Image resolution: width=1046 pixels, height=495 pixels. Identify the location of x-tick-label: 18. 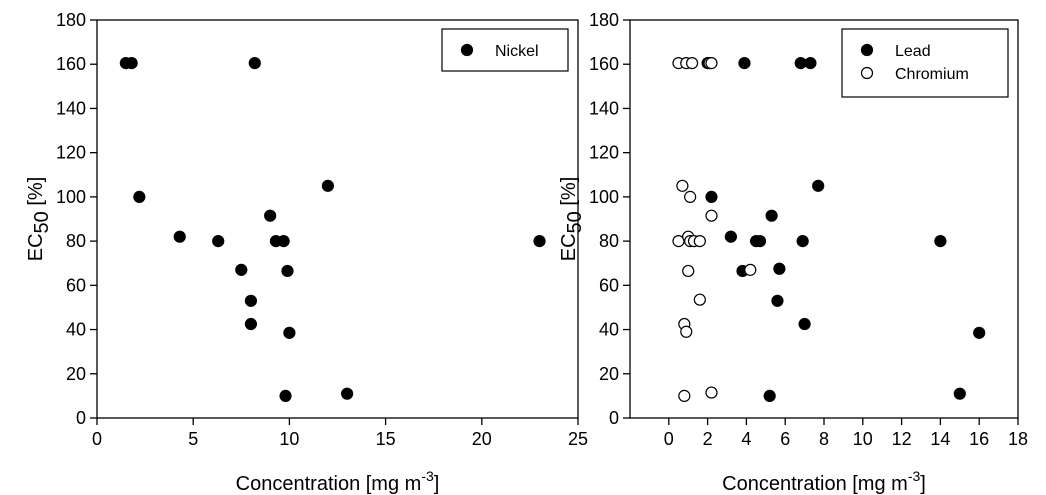
(1018, 439).